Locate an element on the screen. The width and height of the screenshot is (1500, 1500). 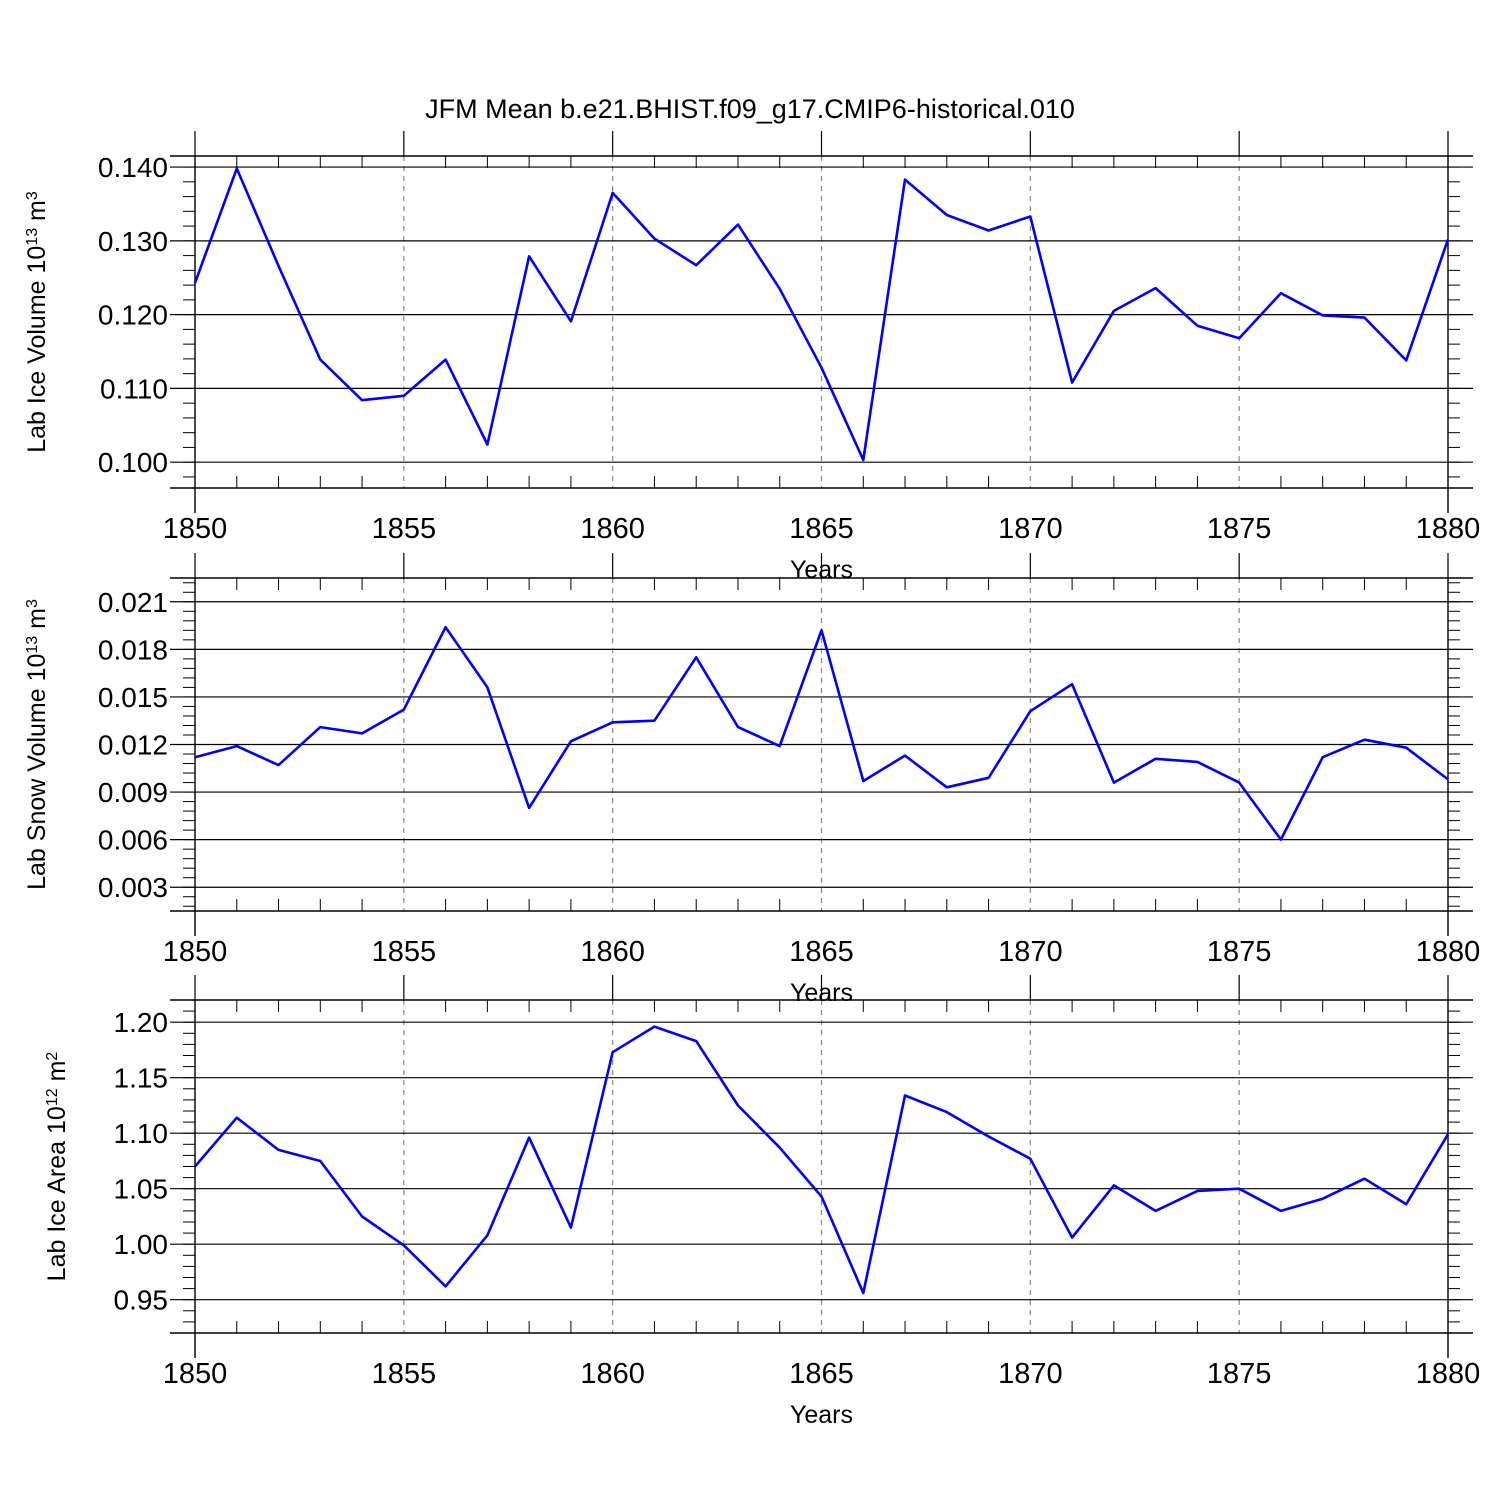
series-line is located at coordinates (821, 733).